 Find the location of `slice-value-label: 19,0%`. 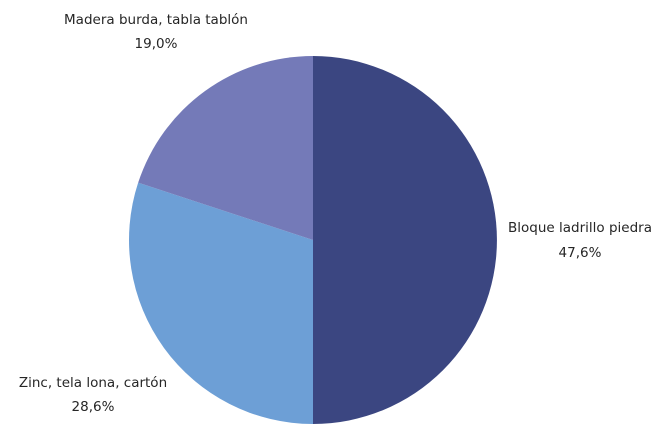

slice-value-label: 19,0% is located at coordinates (156, 44).